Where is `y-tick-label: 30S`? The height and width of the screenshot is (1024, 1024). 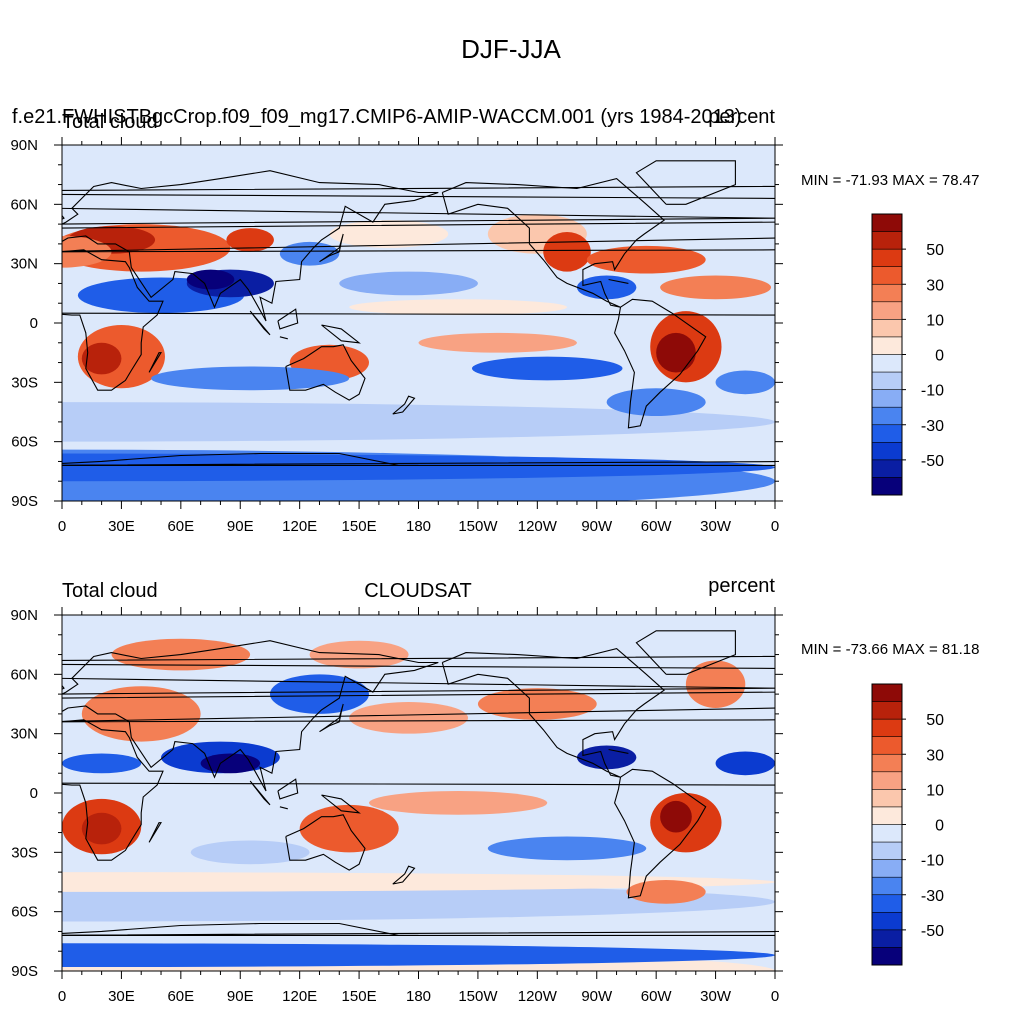
y-tick-label: 30S is located at coordinates (24, 382).